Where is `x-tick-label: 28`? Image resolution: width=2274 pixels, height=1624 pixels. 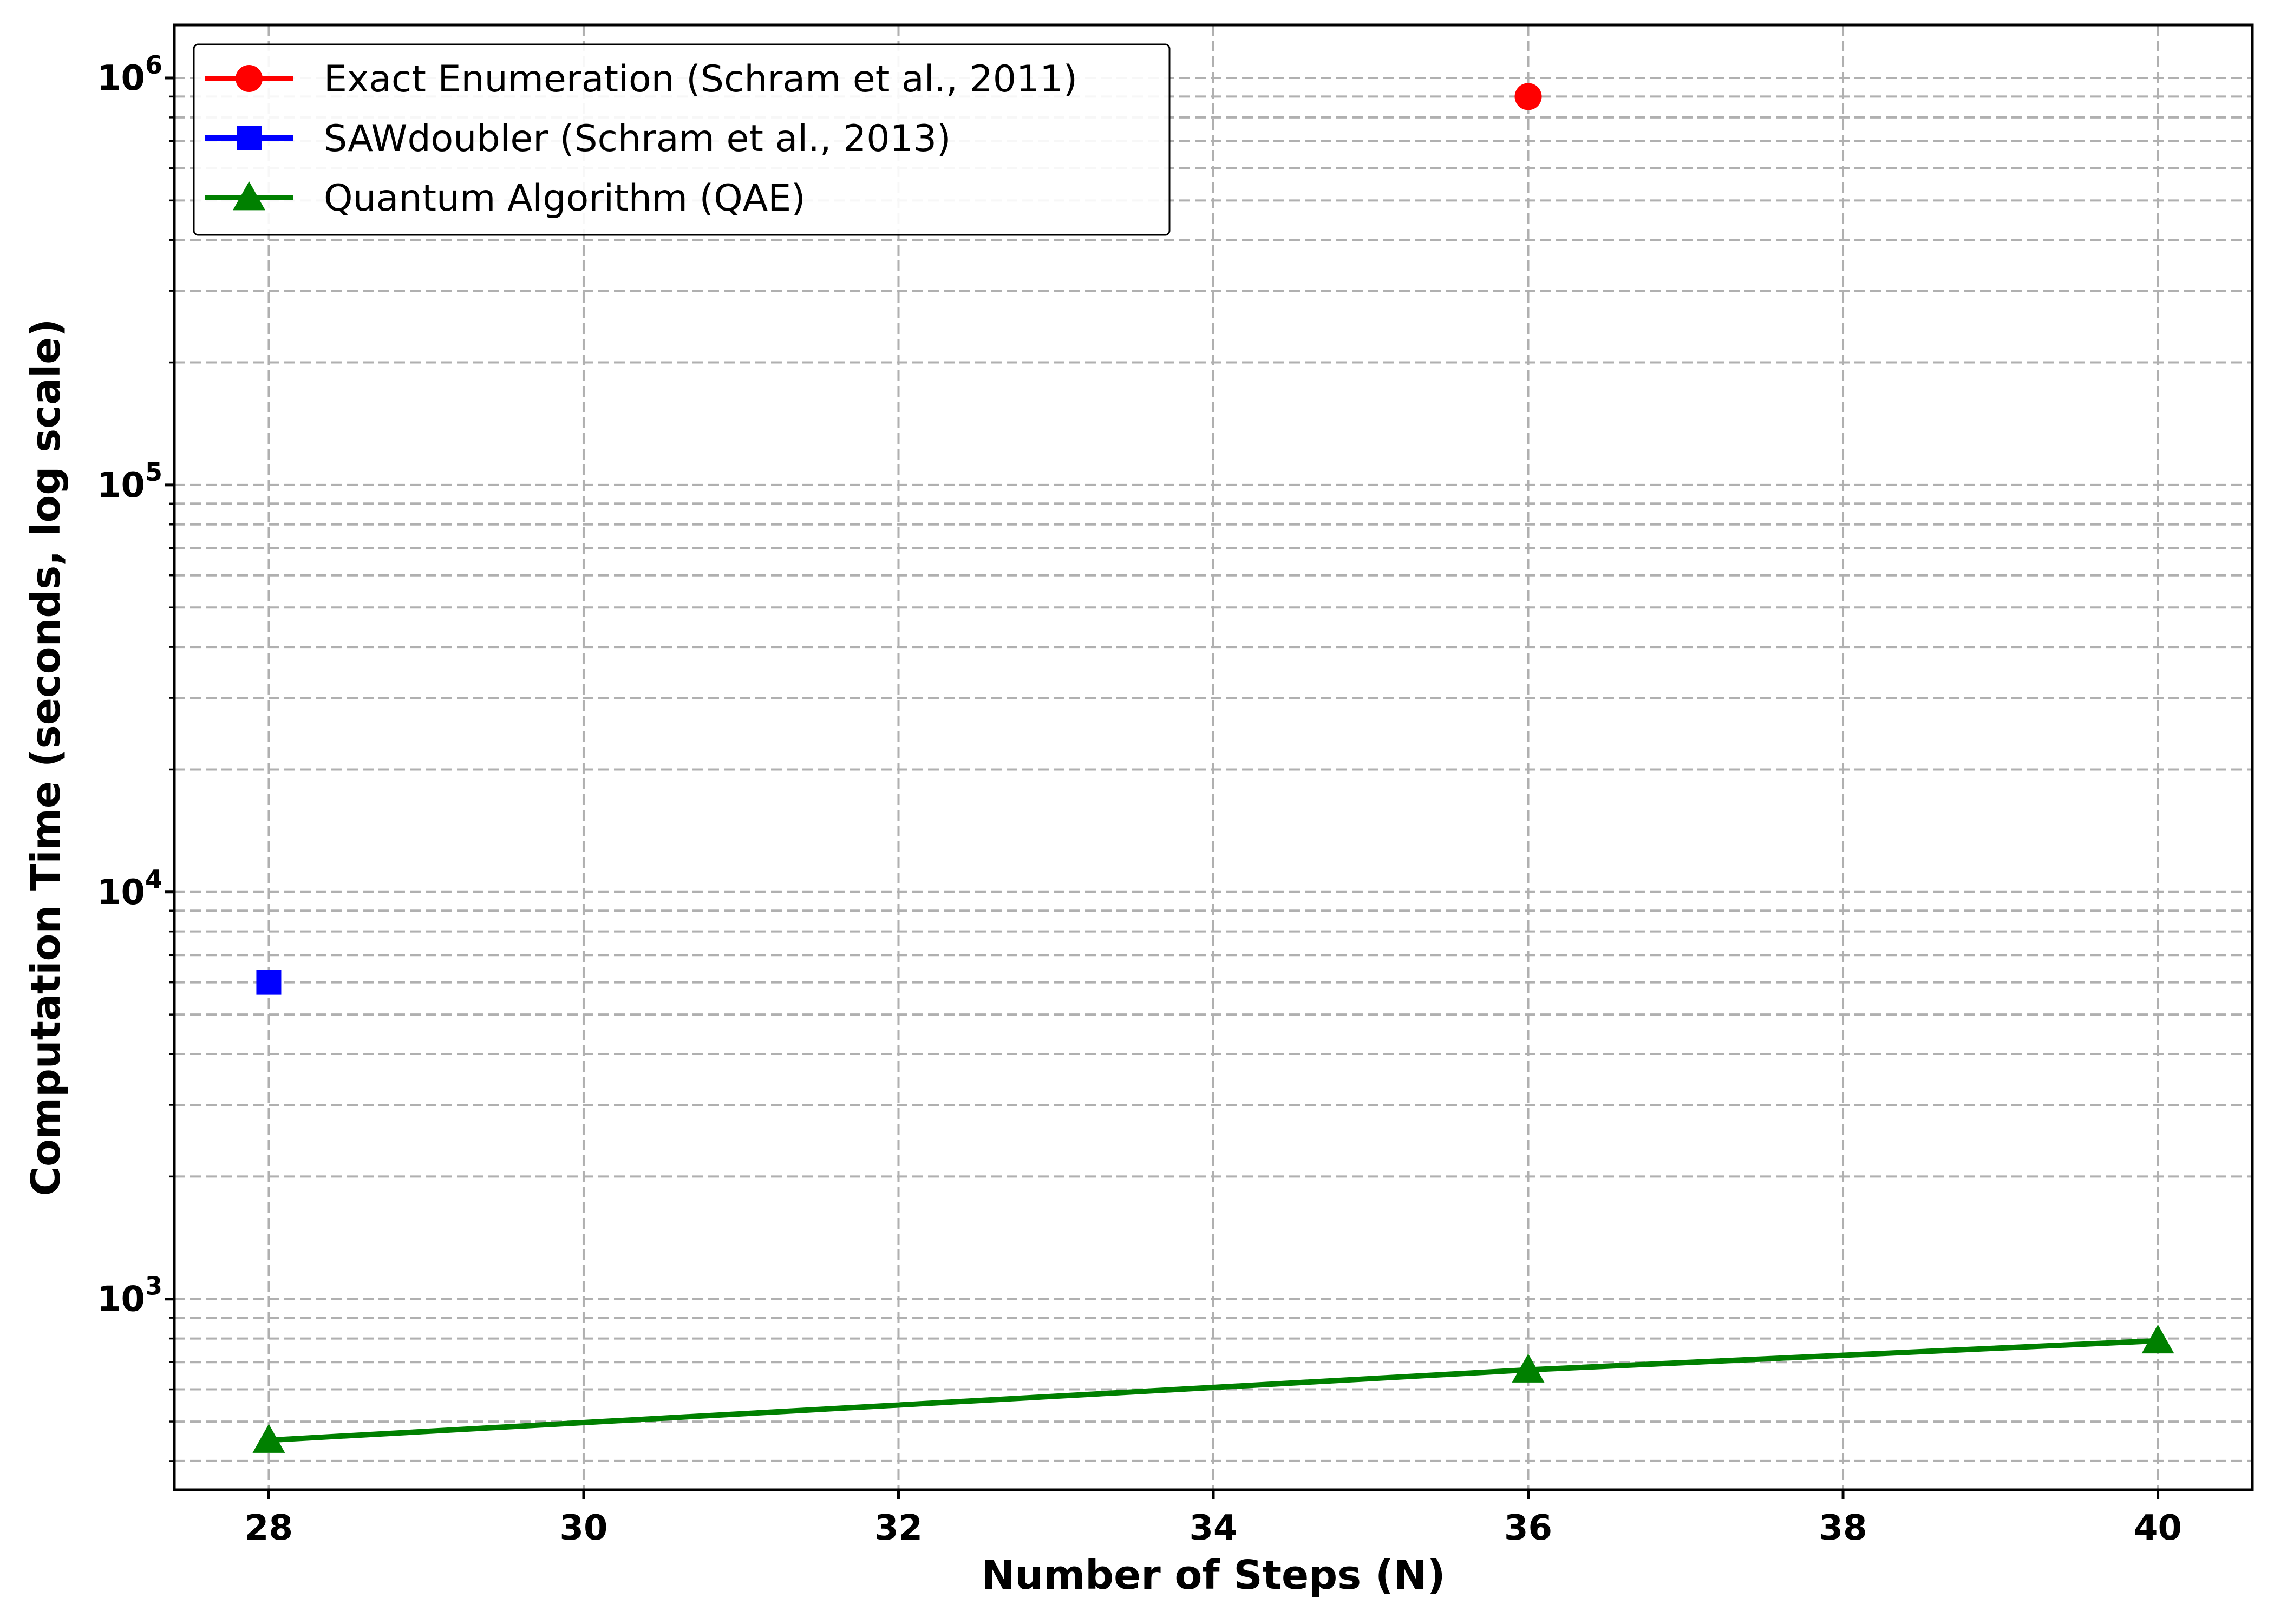 x-tick-label: 28 is located at coordinates (269, 1528).